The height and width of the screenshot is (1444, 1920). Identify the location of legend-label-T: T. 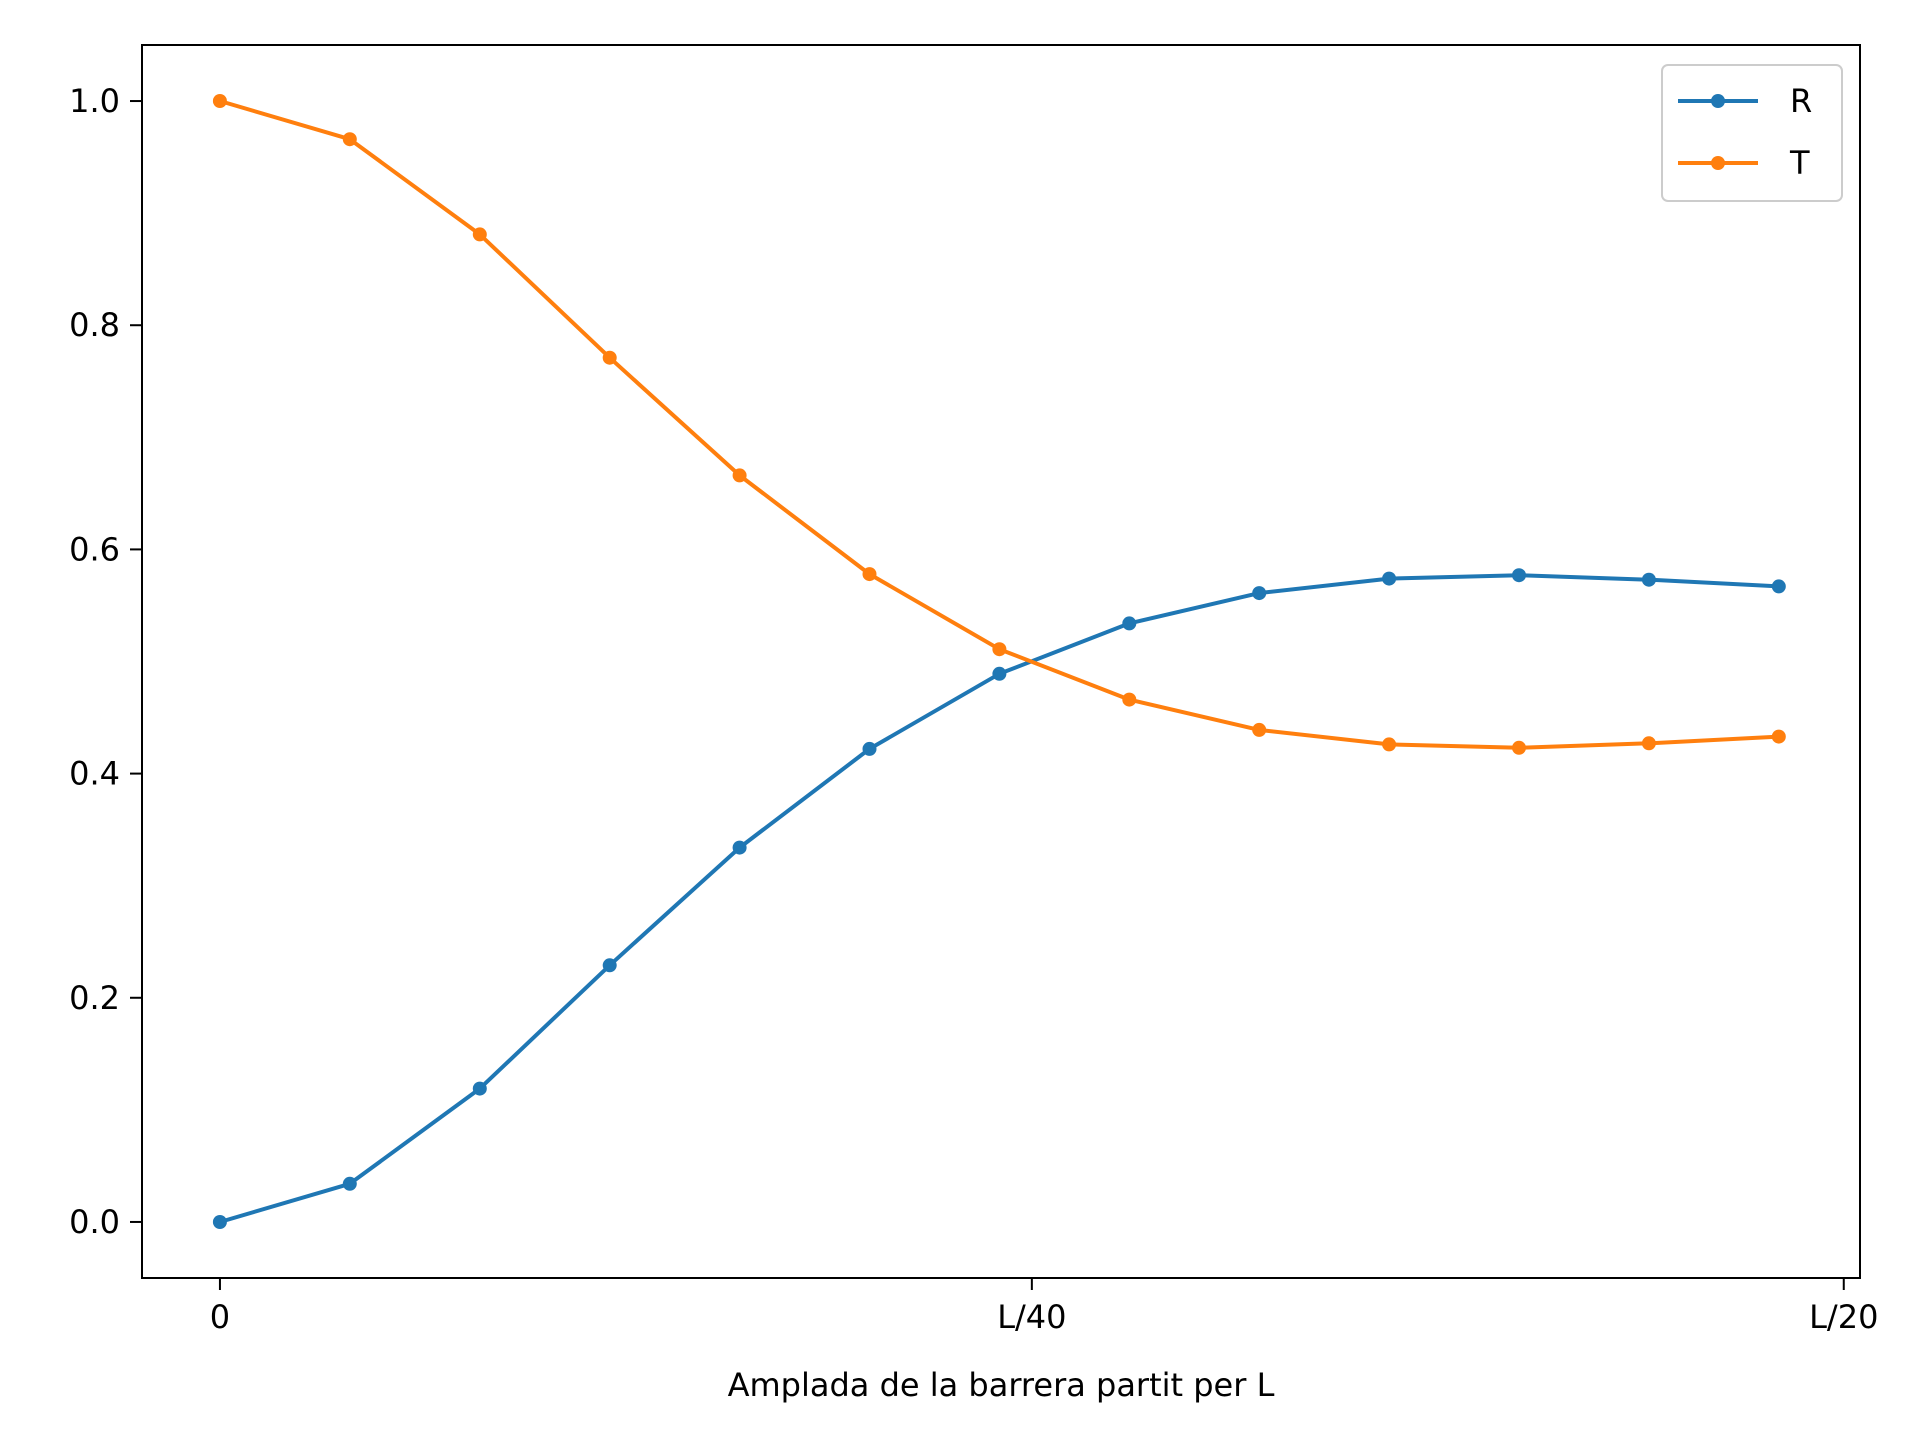
(1799, 163).